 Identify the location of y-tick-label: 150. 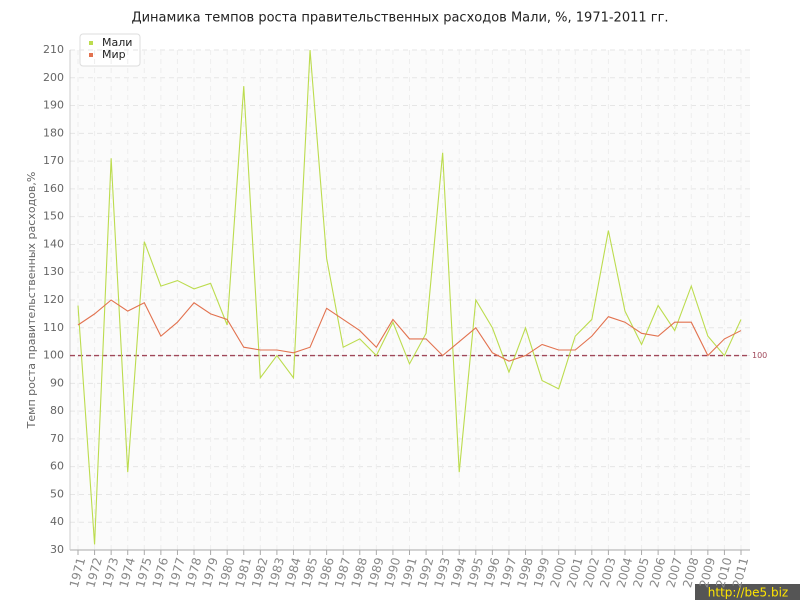
(53, 216).